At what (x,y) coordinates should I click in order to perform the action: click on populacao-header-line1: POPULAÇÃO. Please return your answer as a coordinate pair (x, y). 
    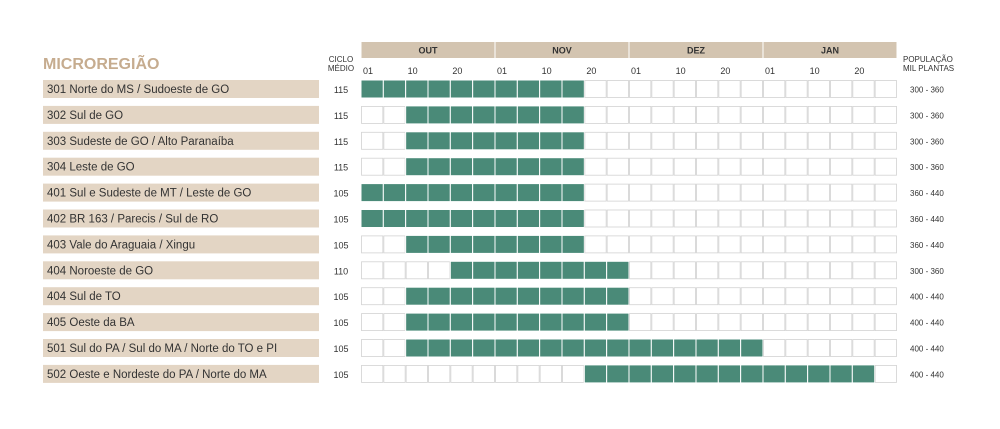
    Looking at the image, I should click on (928, 59).